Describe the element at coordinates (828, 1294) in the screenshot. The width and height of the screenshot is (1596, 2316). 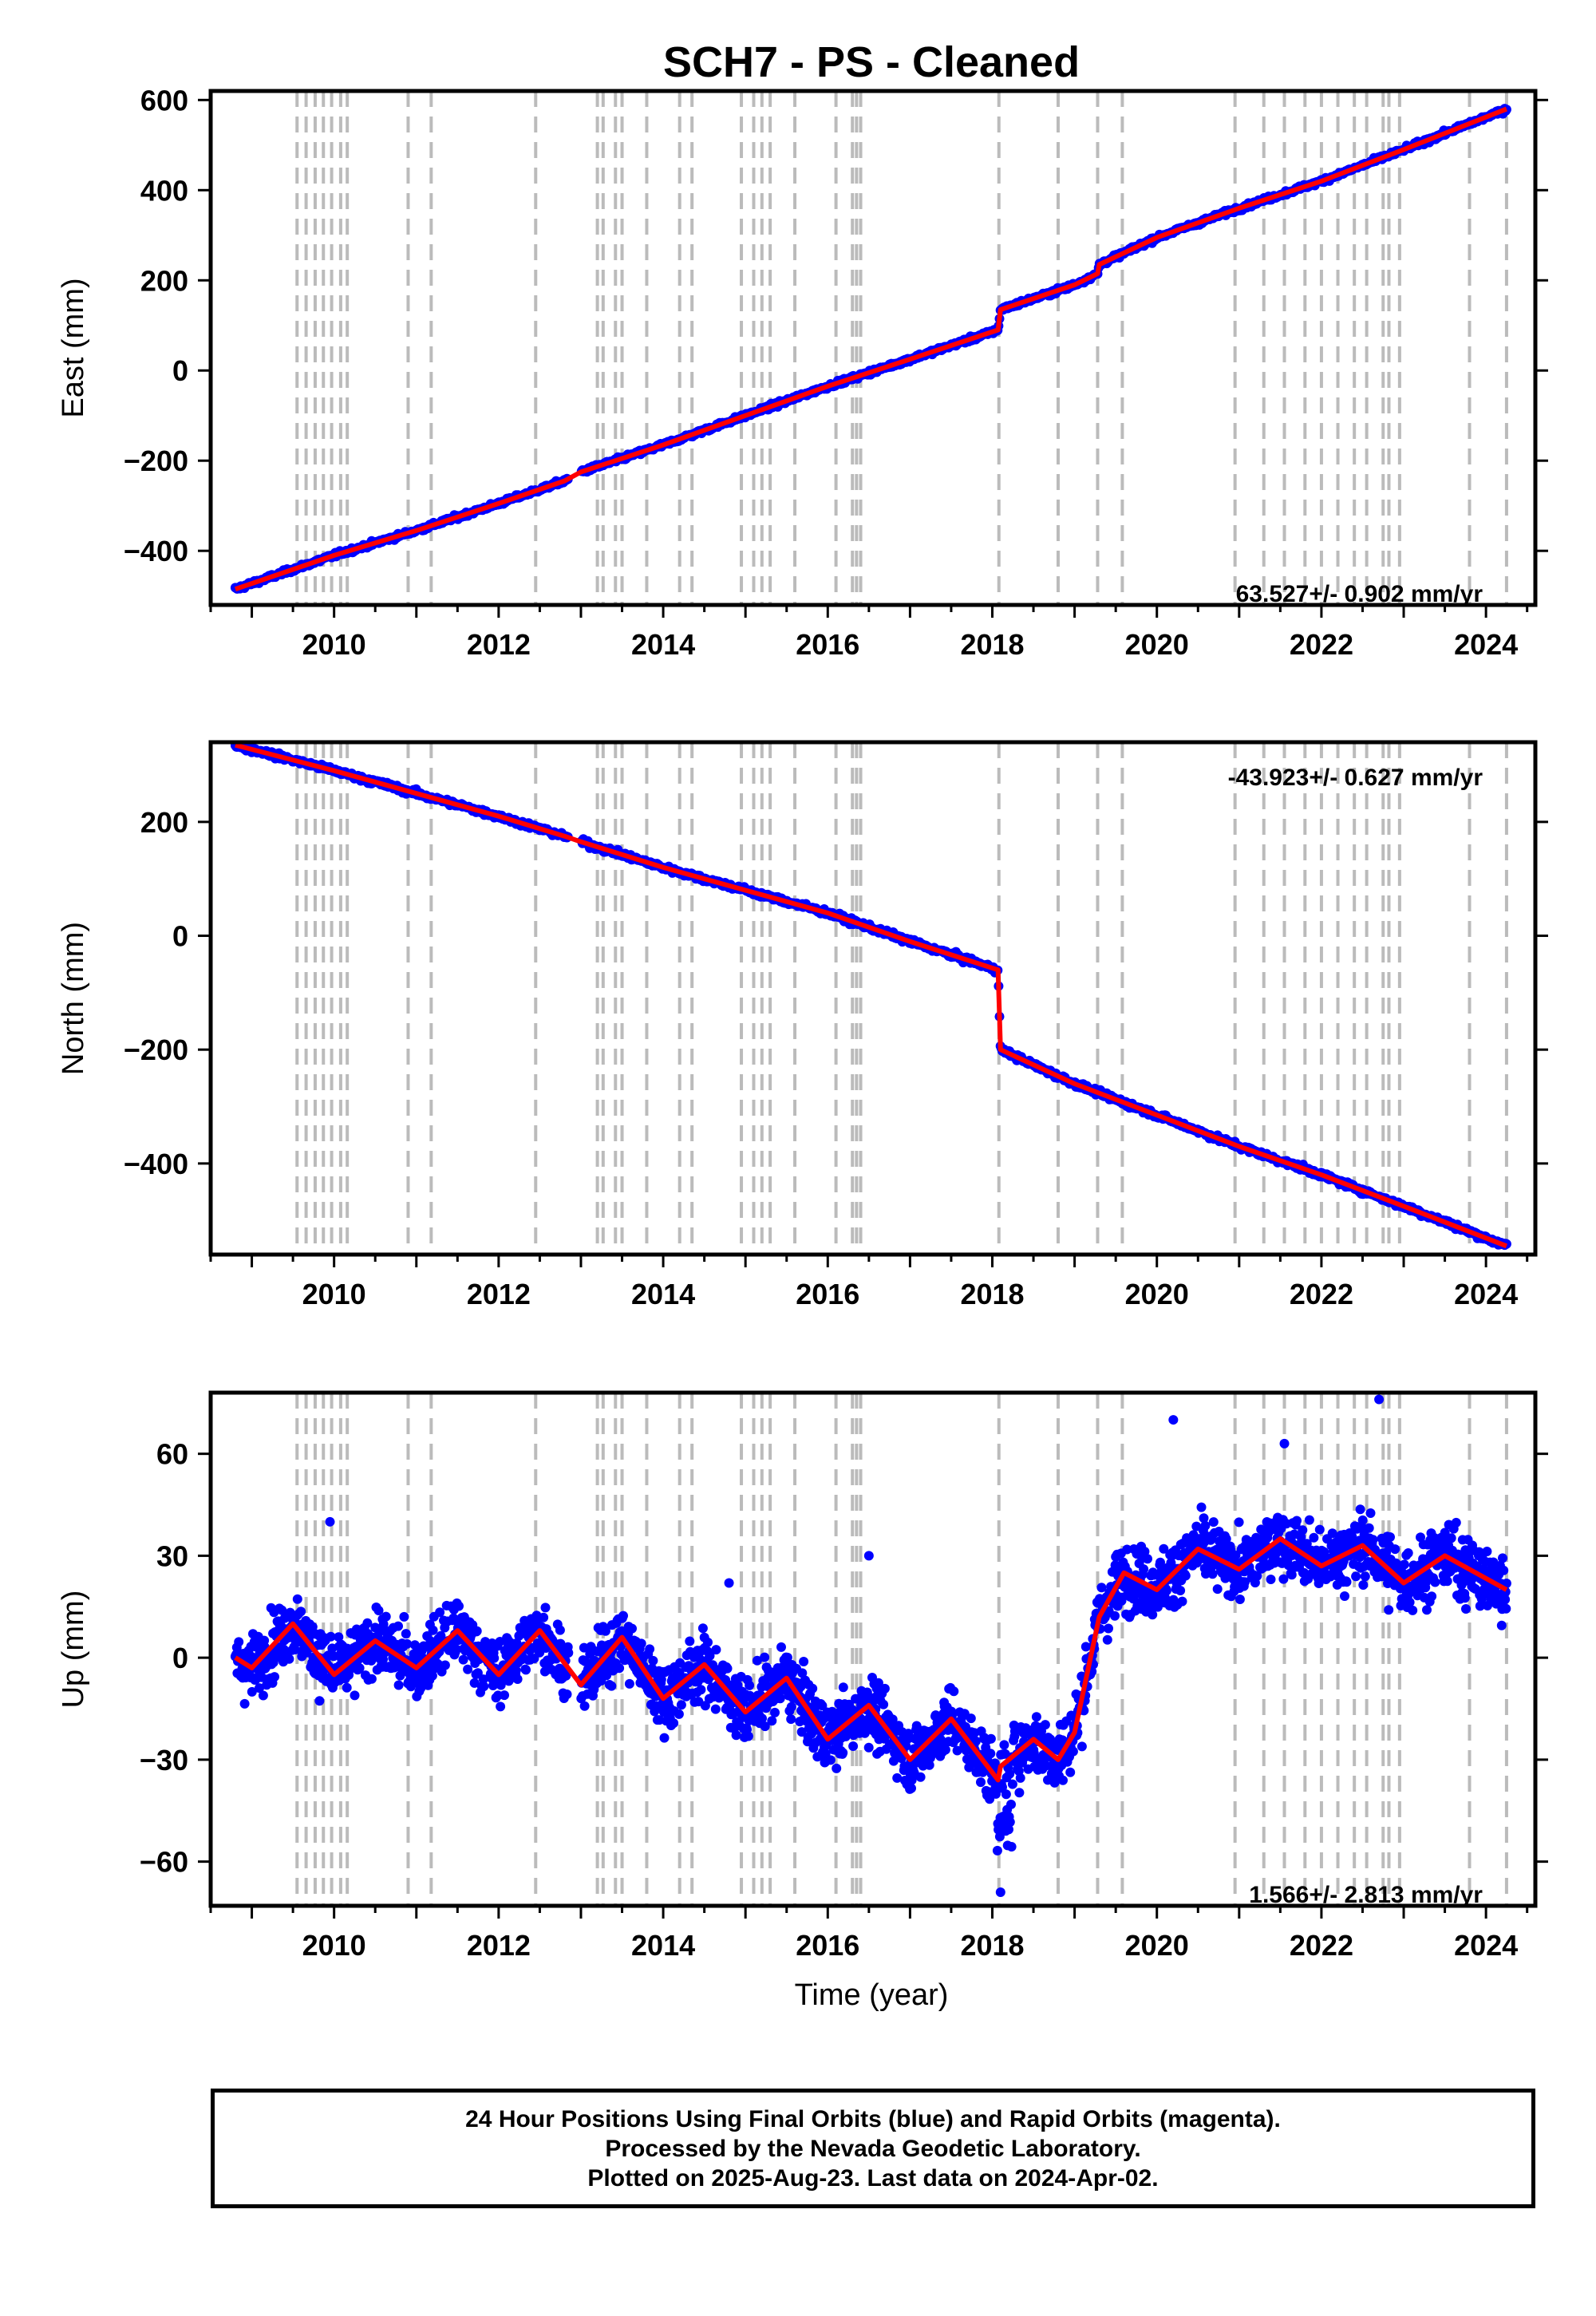
I see `x-tick-label: 2016` at that location.